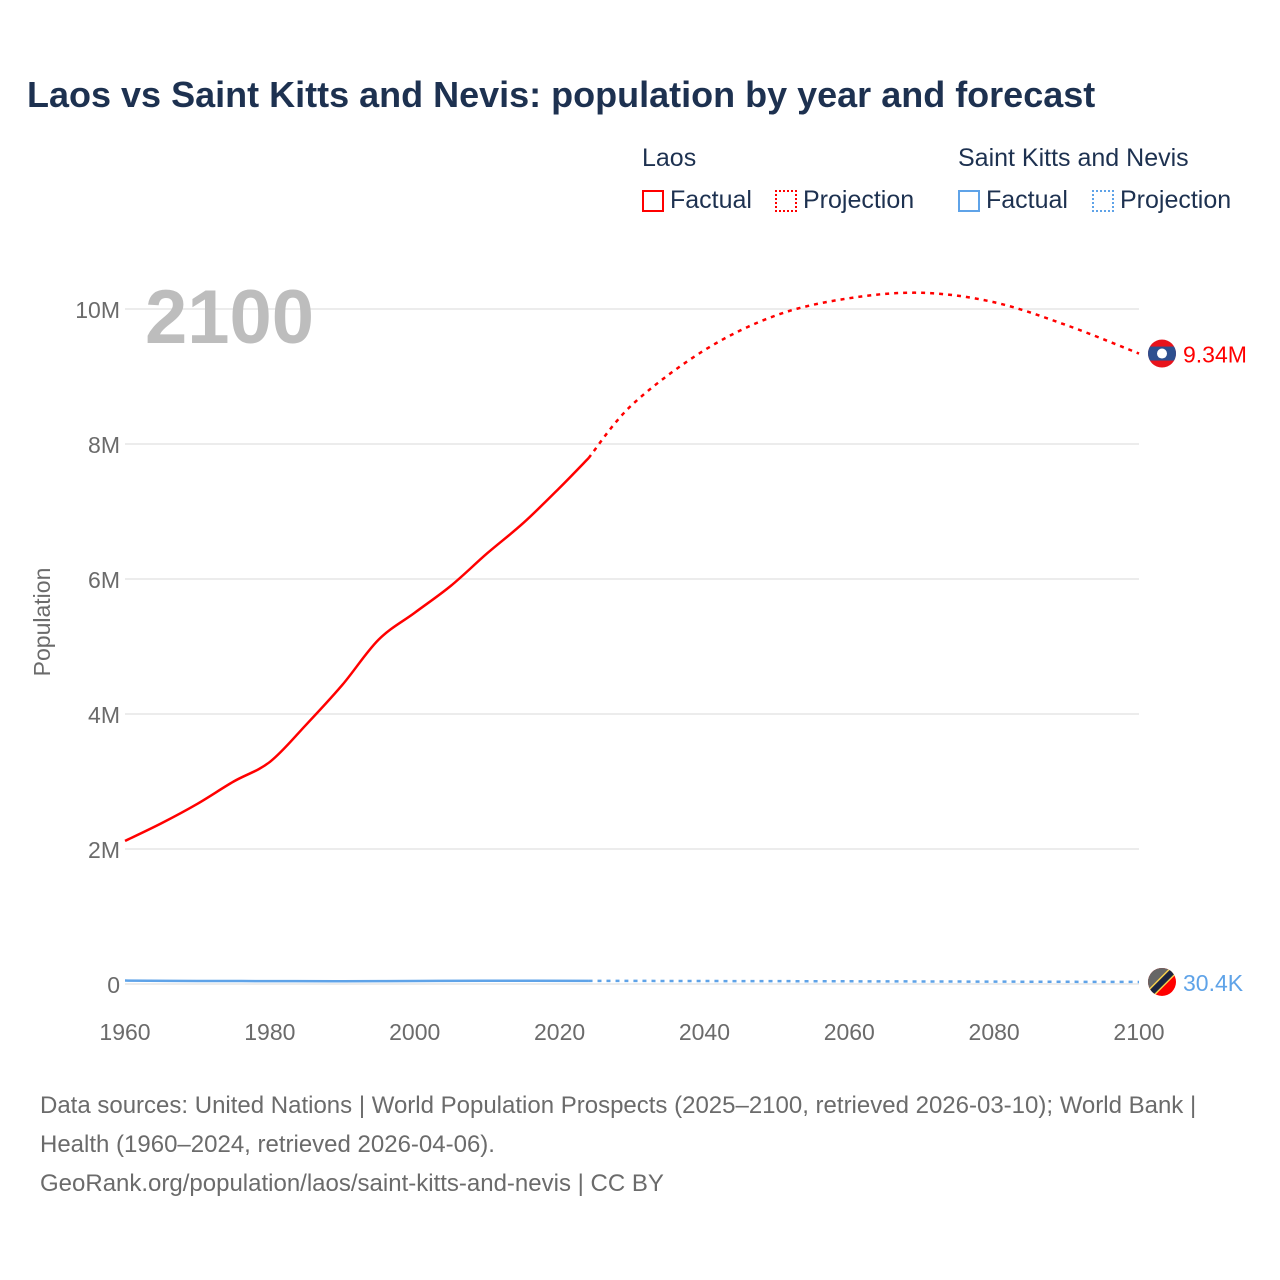 Image resolution: width=1280 pixels, height=1280 pixels. Describe the element at coordinates (994, 1032) in the screenshot. I see `x-tick-label: 2080` at that location.